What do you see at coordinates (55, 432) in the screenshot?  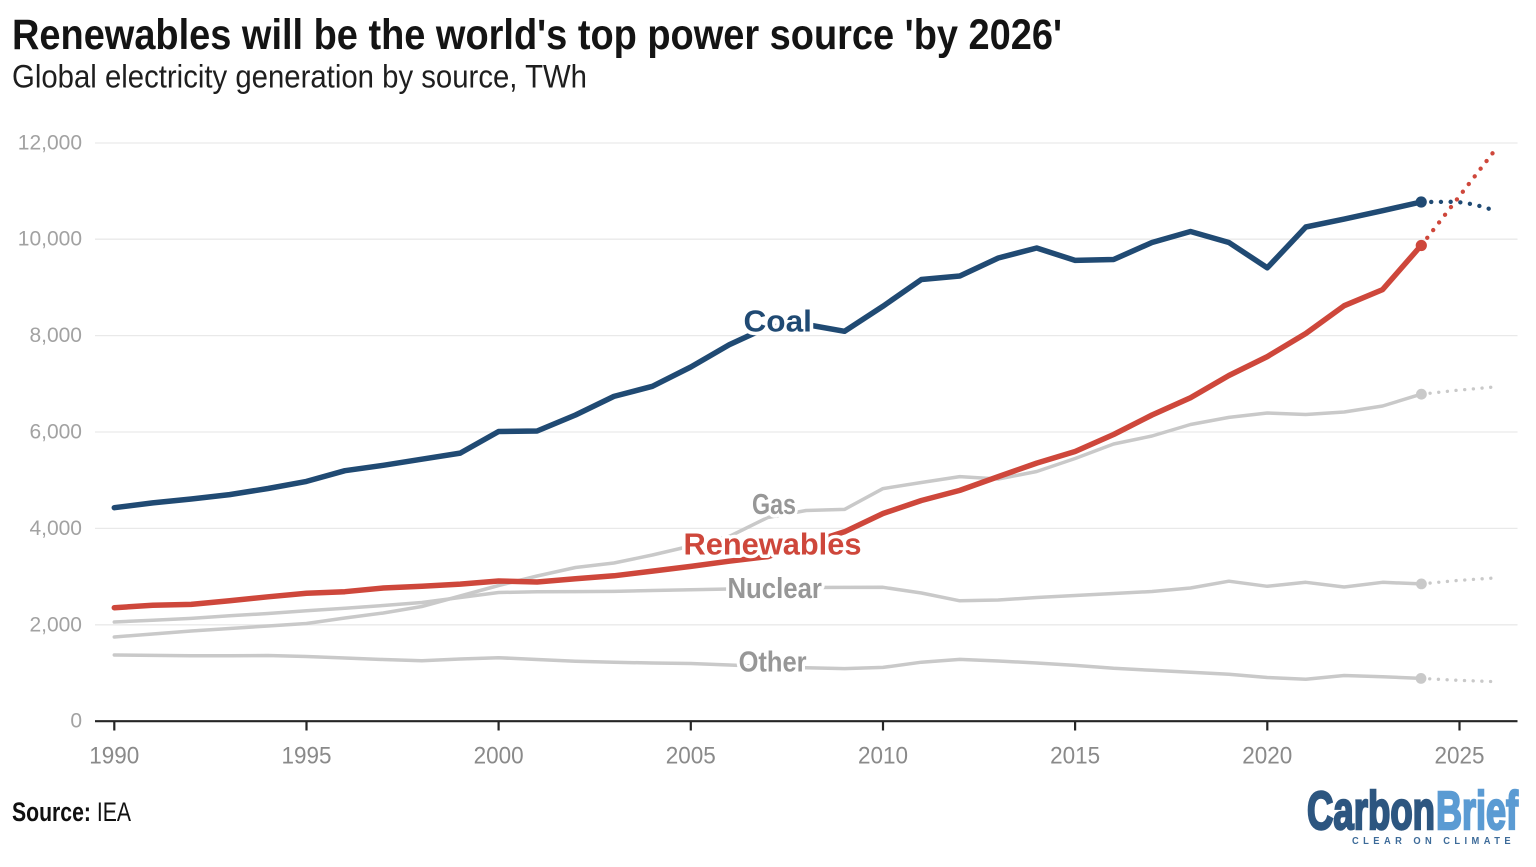 I see `svg-text: 6,000` at bounding box center [55, 432].